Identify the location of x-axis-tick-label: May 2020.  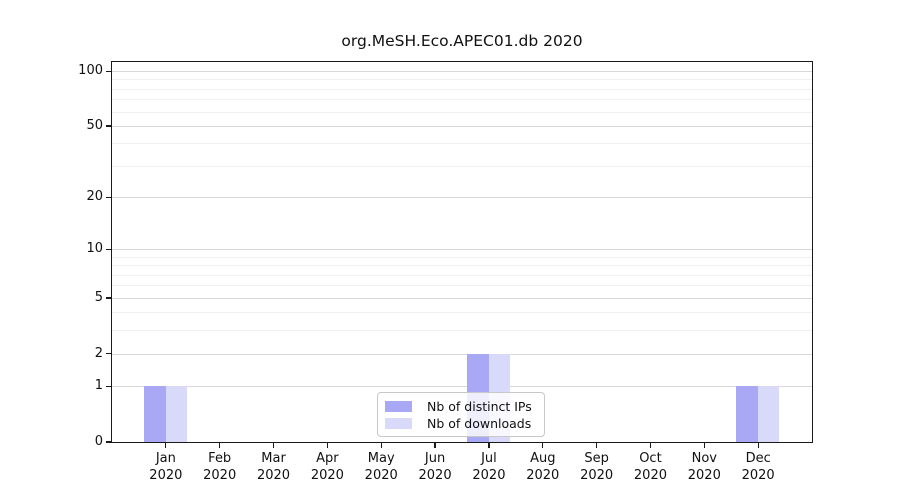
(381, 467).